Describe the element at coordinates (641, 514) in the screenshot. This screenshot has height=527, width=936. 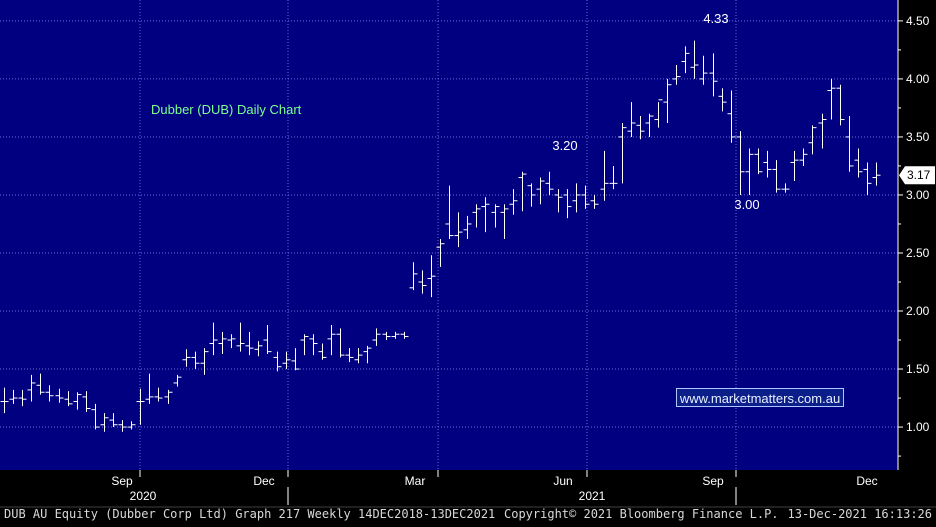
I see `footer-center: Copyright© 2021 Bloomberg Finance L.P.` at that location.